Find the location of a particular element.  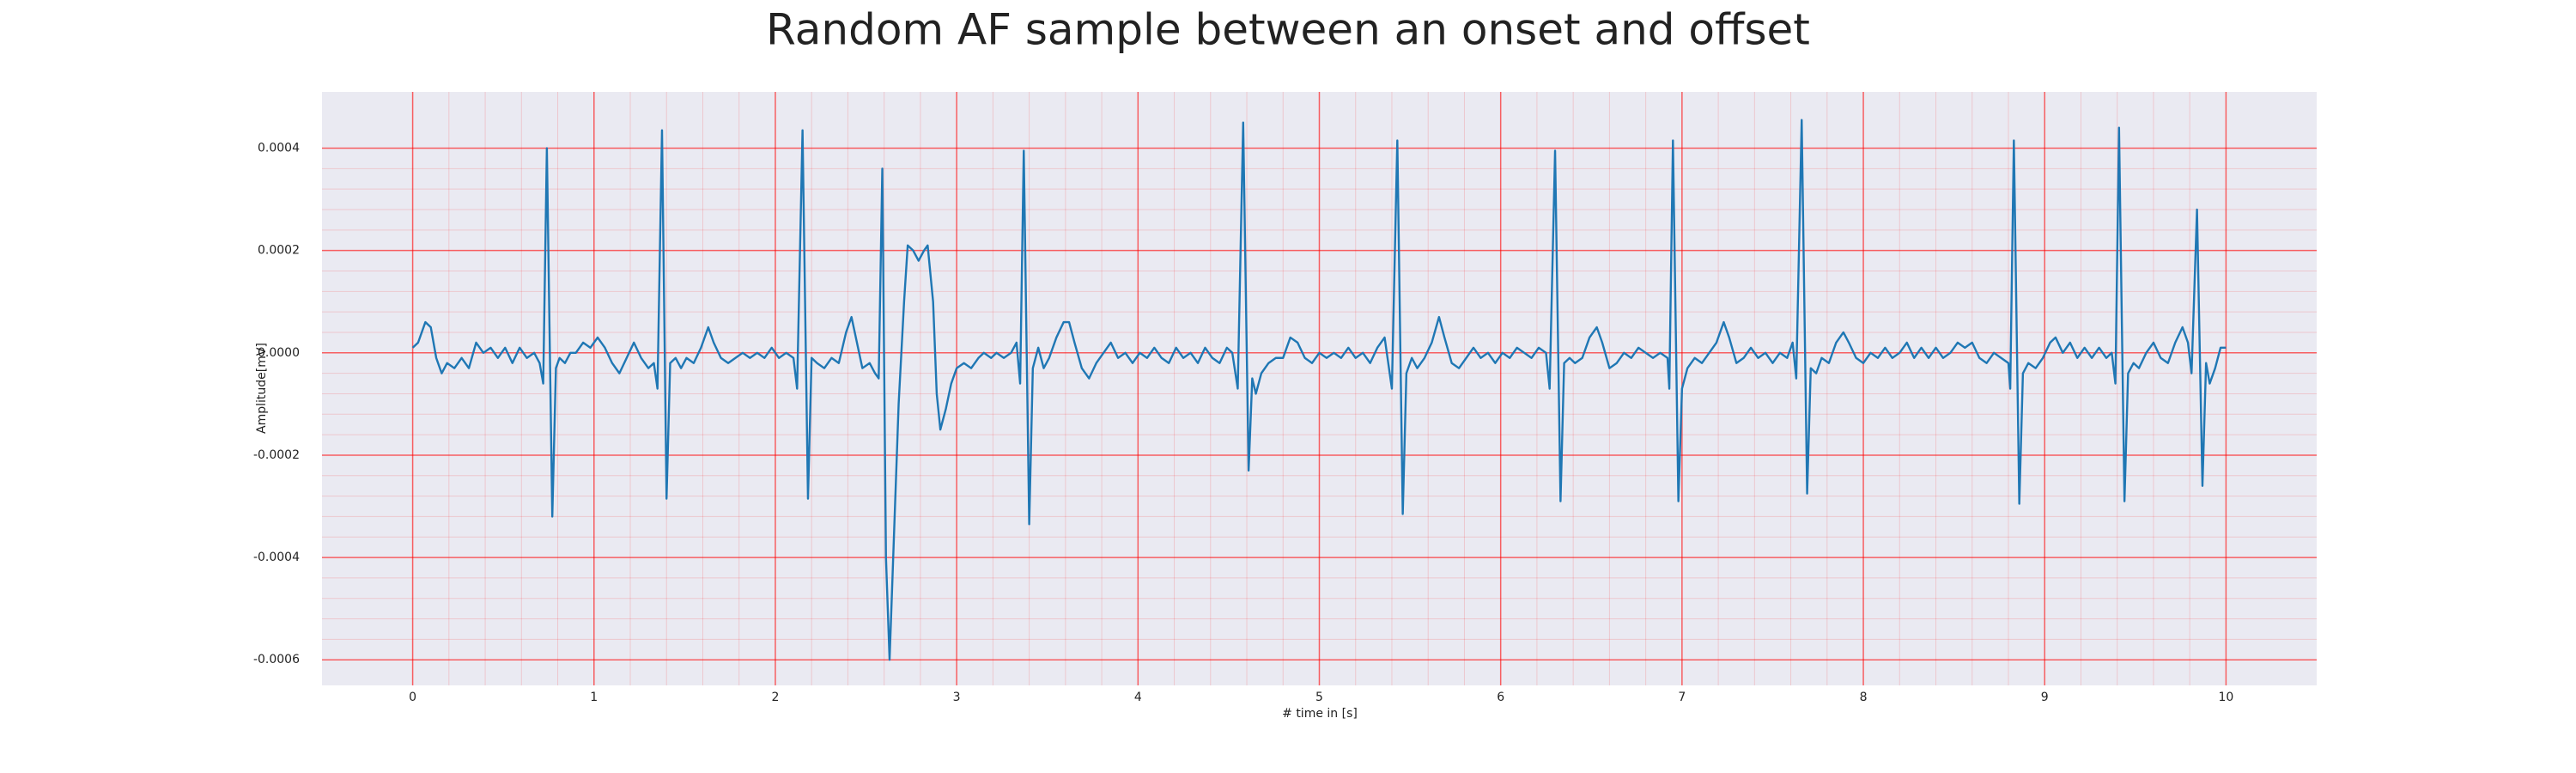

y-tick-label: -0.0004 is located at coordinates (276, 557).